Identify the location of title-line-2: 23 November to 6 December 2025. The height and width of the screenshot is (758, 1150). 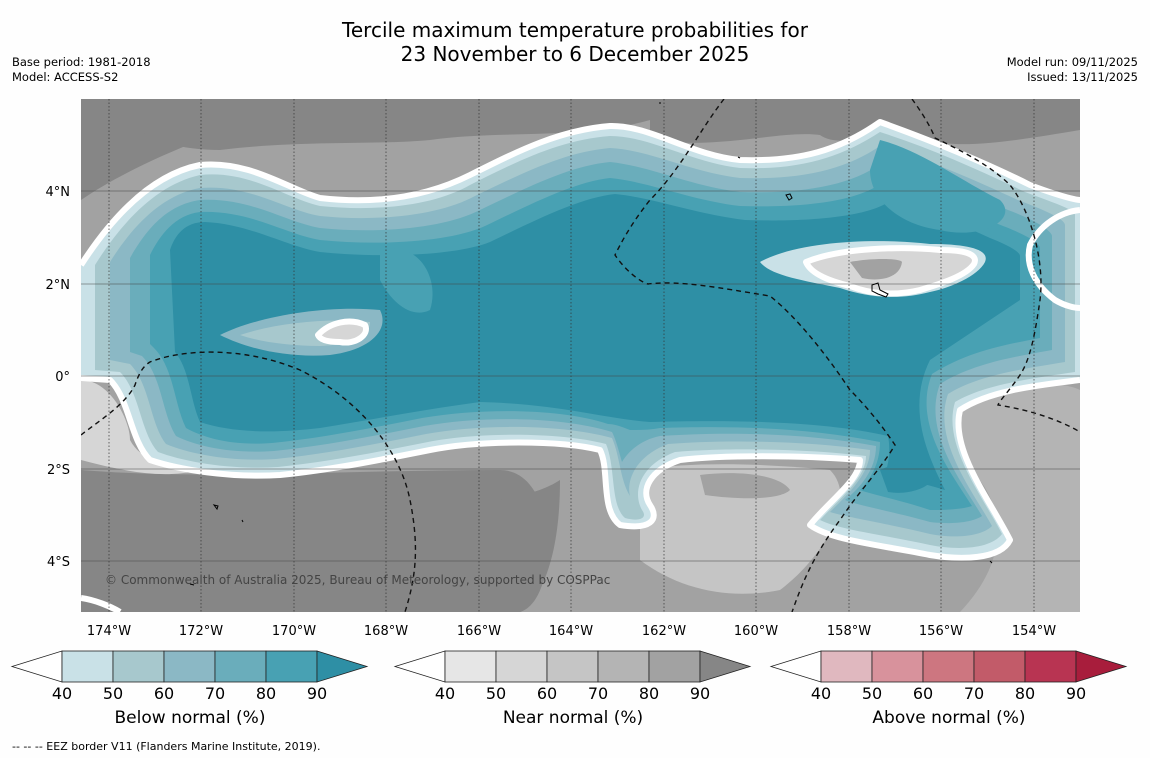
(575, 54).